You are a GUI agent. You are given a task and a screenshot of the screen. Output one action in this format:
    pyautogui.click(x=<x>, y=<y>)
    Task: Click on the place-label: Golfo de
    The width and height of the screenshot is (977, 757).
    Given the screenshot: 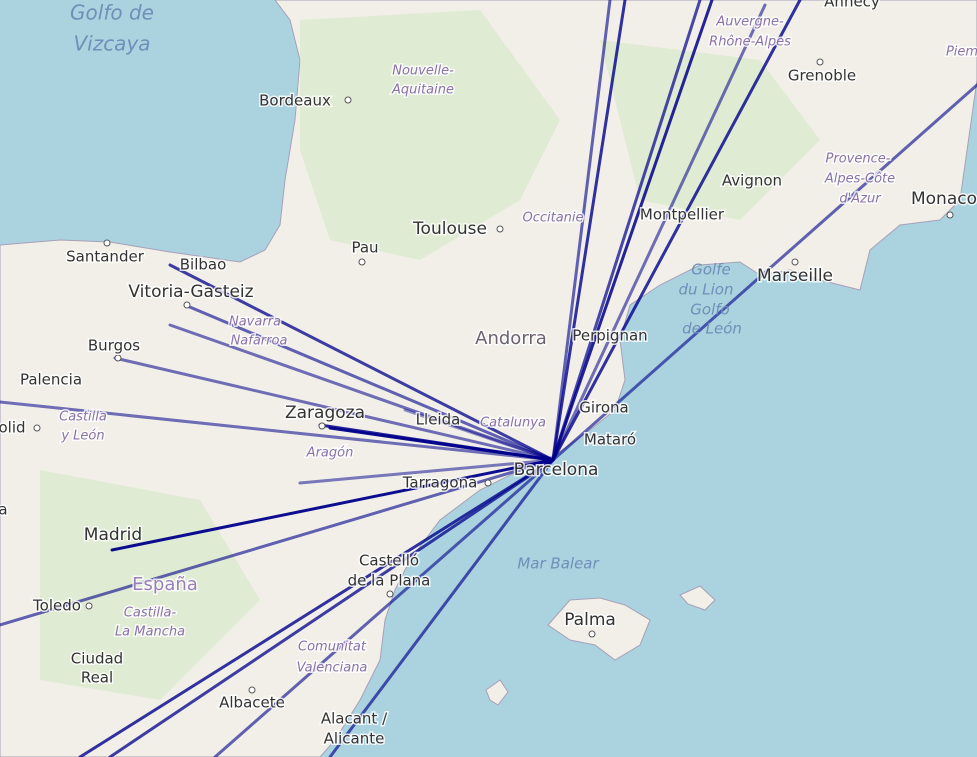 What is the action you would take?
    pyautogui.click(x=112, y=13)
    